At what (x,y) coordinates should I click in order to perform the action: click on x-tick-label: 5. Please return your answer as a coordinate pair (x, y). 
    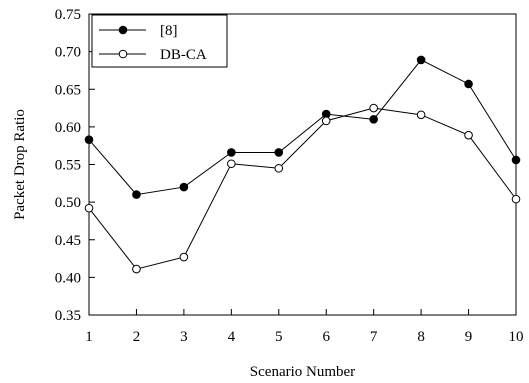
    Looking at the image, I should click on (279, 337).